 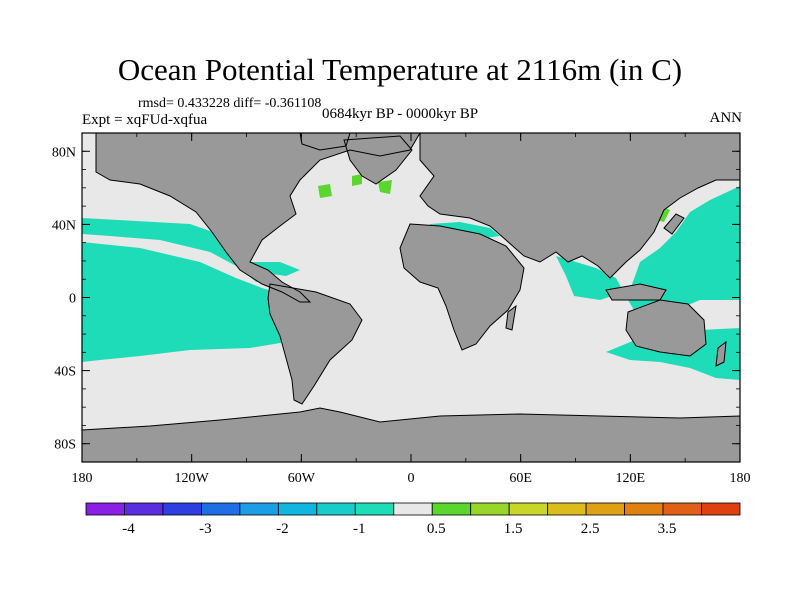 I want to click on colorbar-label: -3, so click(x=205, y=529).